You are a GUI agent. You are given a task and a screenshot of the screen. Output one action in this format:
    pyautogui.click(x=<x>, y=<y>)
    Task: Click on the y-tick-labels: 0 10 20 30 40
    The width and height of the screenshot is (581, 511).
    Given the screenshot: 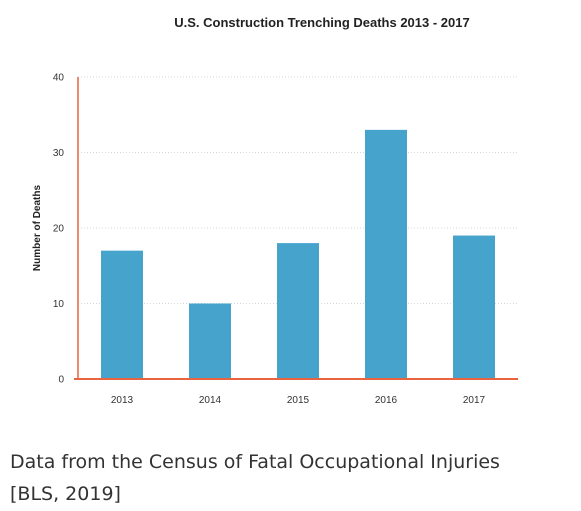 What is the action you would take?
    pyautogui.click(x=59, y=229)
    